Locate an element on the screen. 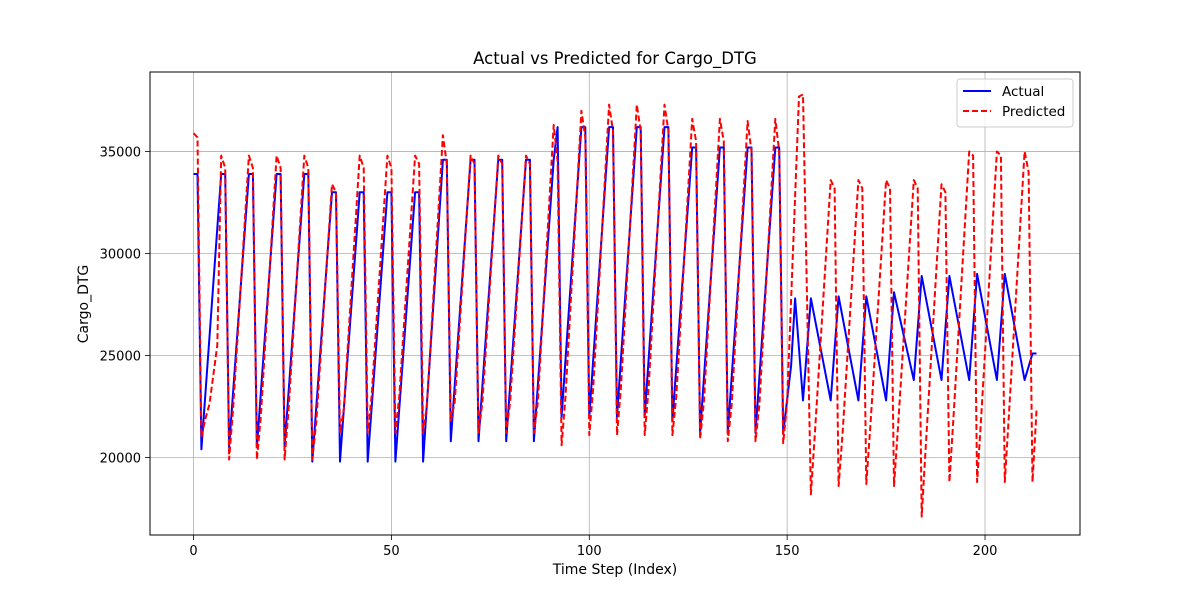 Image resolution: width=1200 pixels, height=604 pixels. y-tick-label: 20000 is located at coordinates (120, 458).